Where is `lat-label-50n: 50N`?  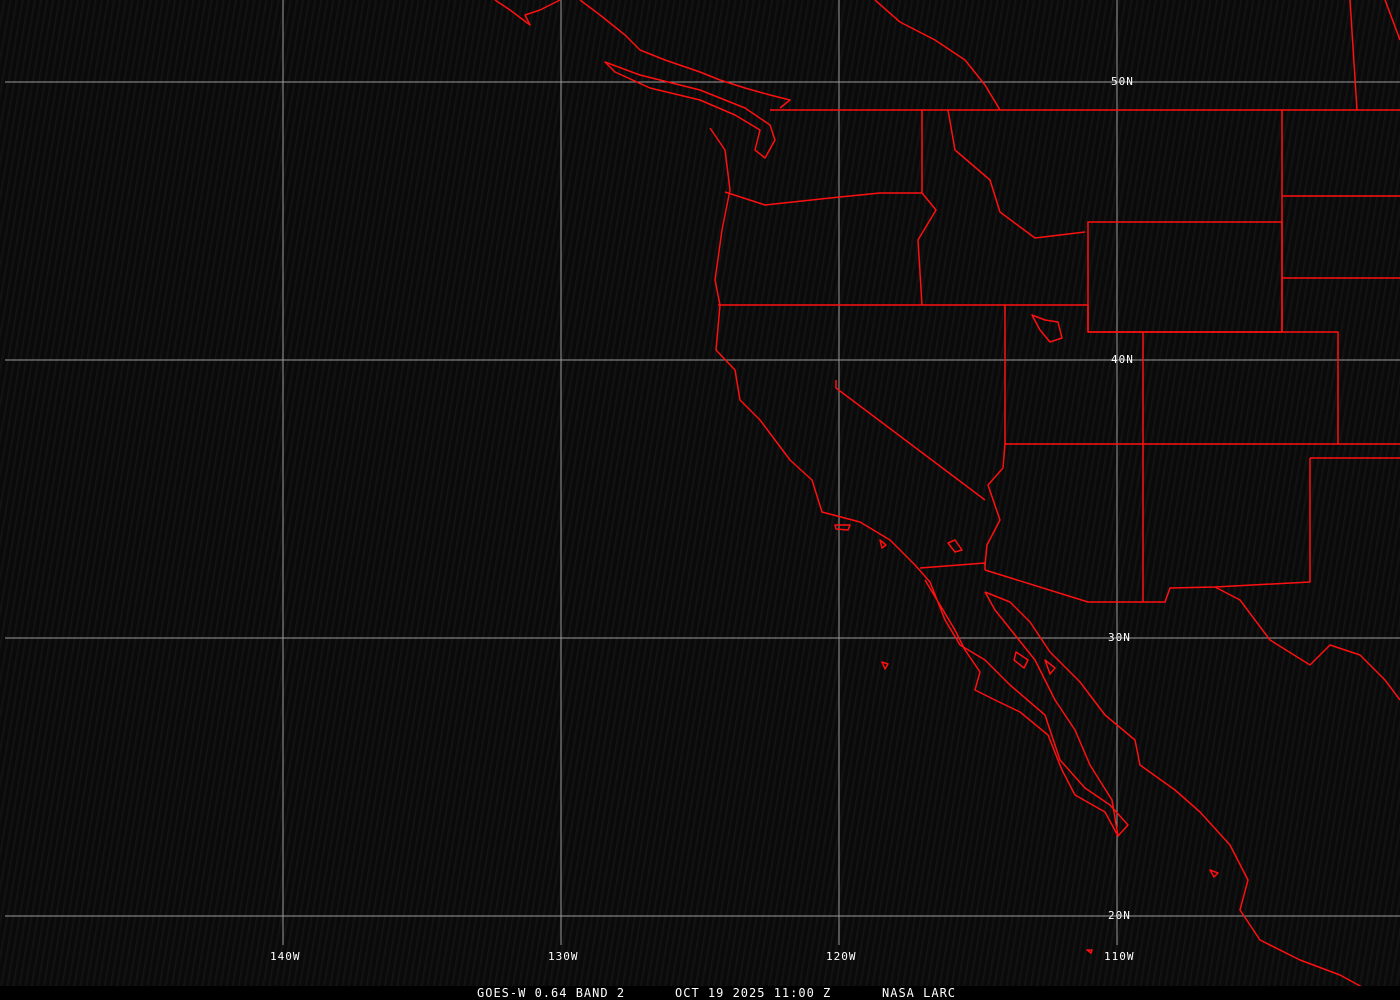 lat-label-50n: 50N is located at coordinates (1122, 81).